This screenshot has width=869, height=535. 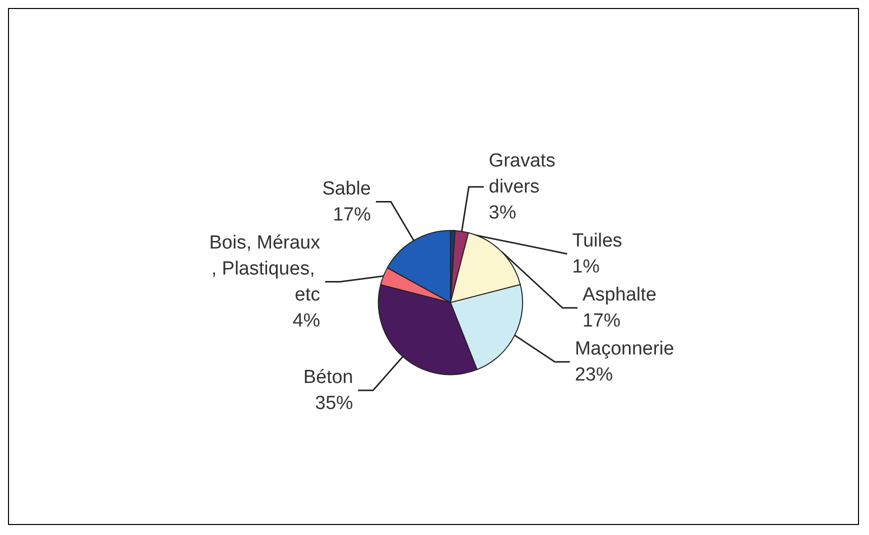 I want to click on slice-label: Tuiles, so click(x=597, y=241).